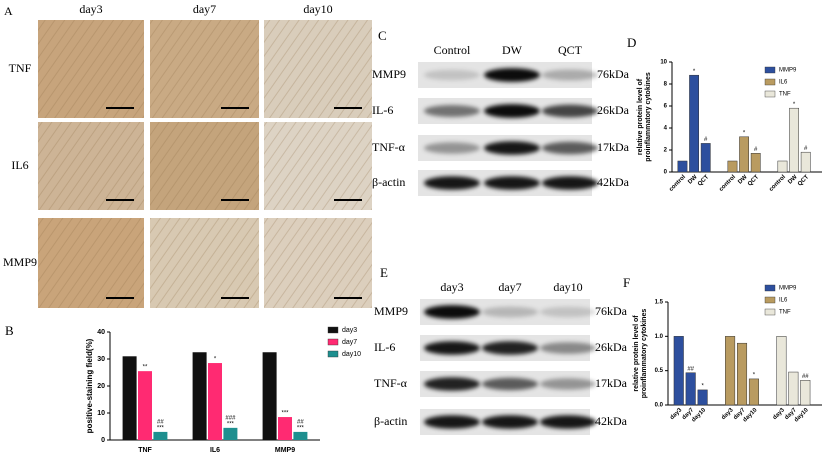 The image size is (825, 464). Describe the element at coordinates (8, 11) in the screenshot. I see `panel-label: A` at that location.